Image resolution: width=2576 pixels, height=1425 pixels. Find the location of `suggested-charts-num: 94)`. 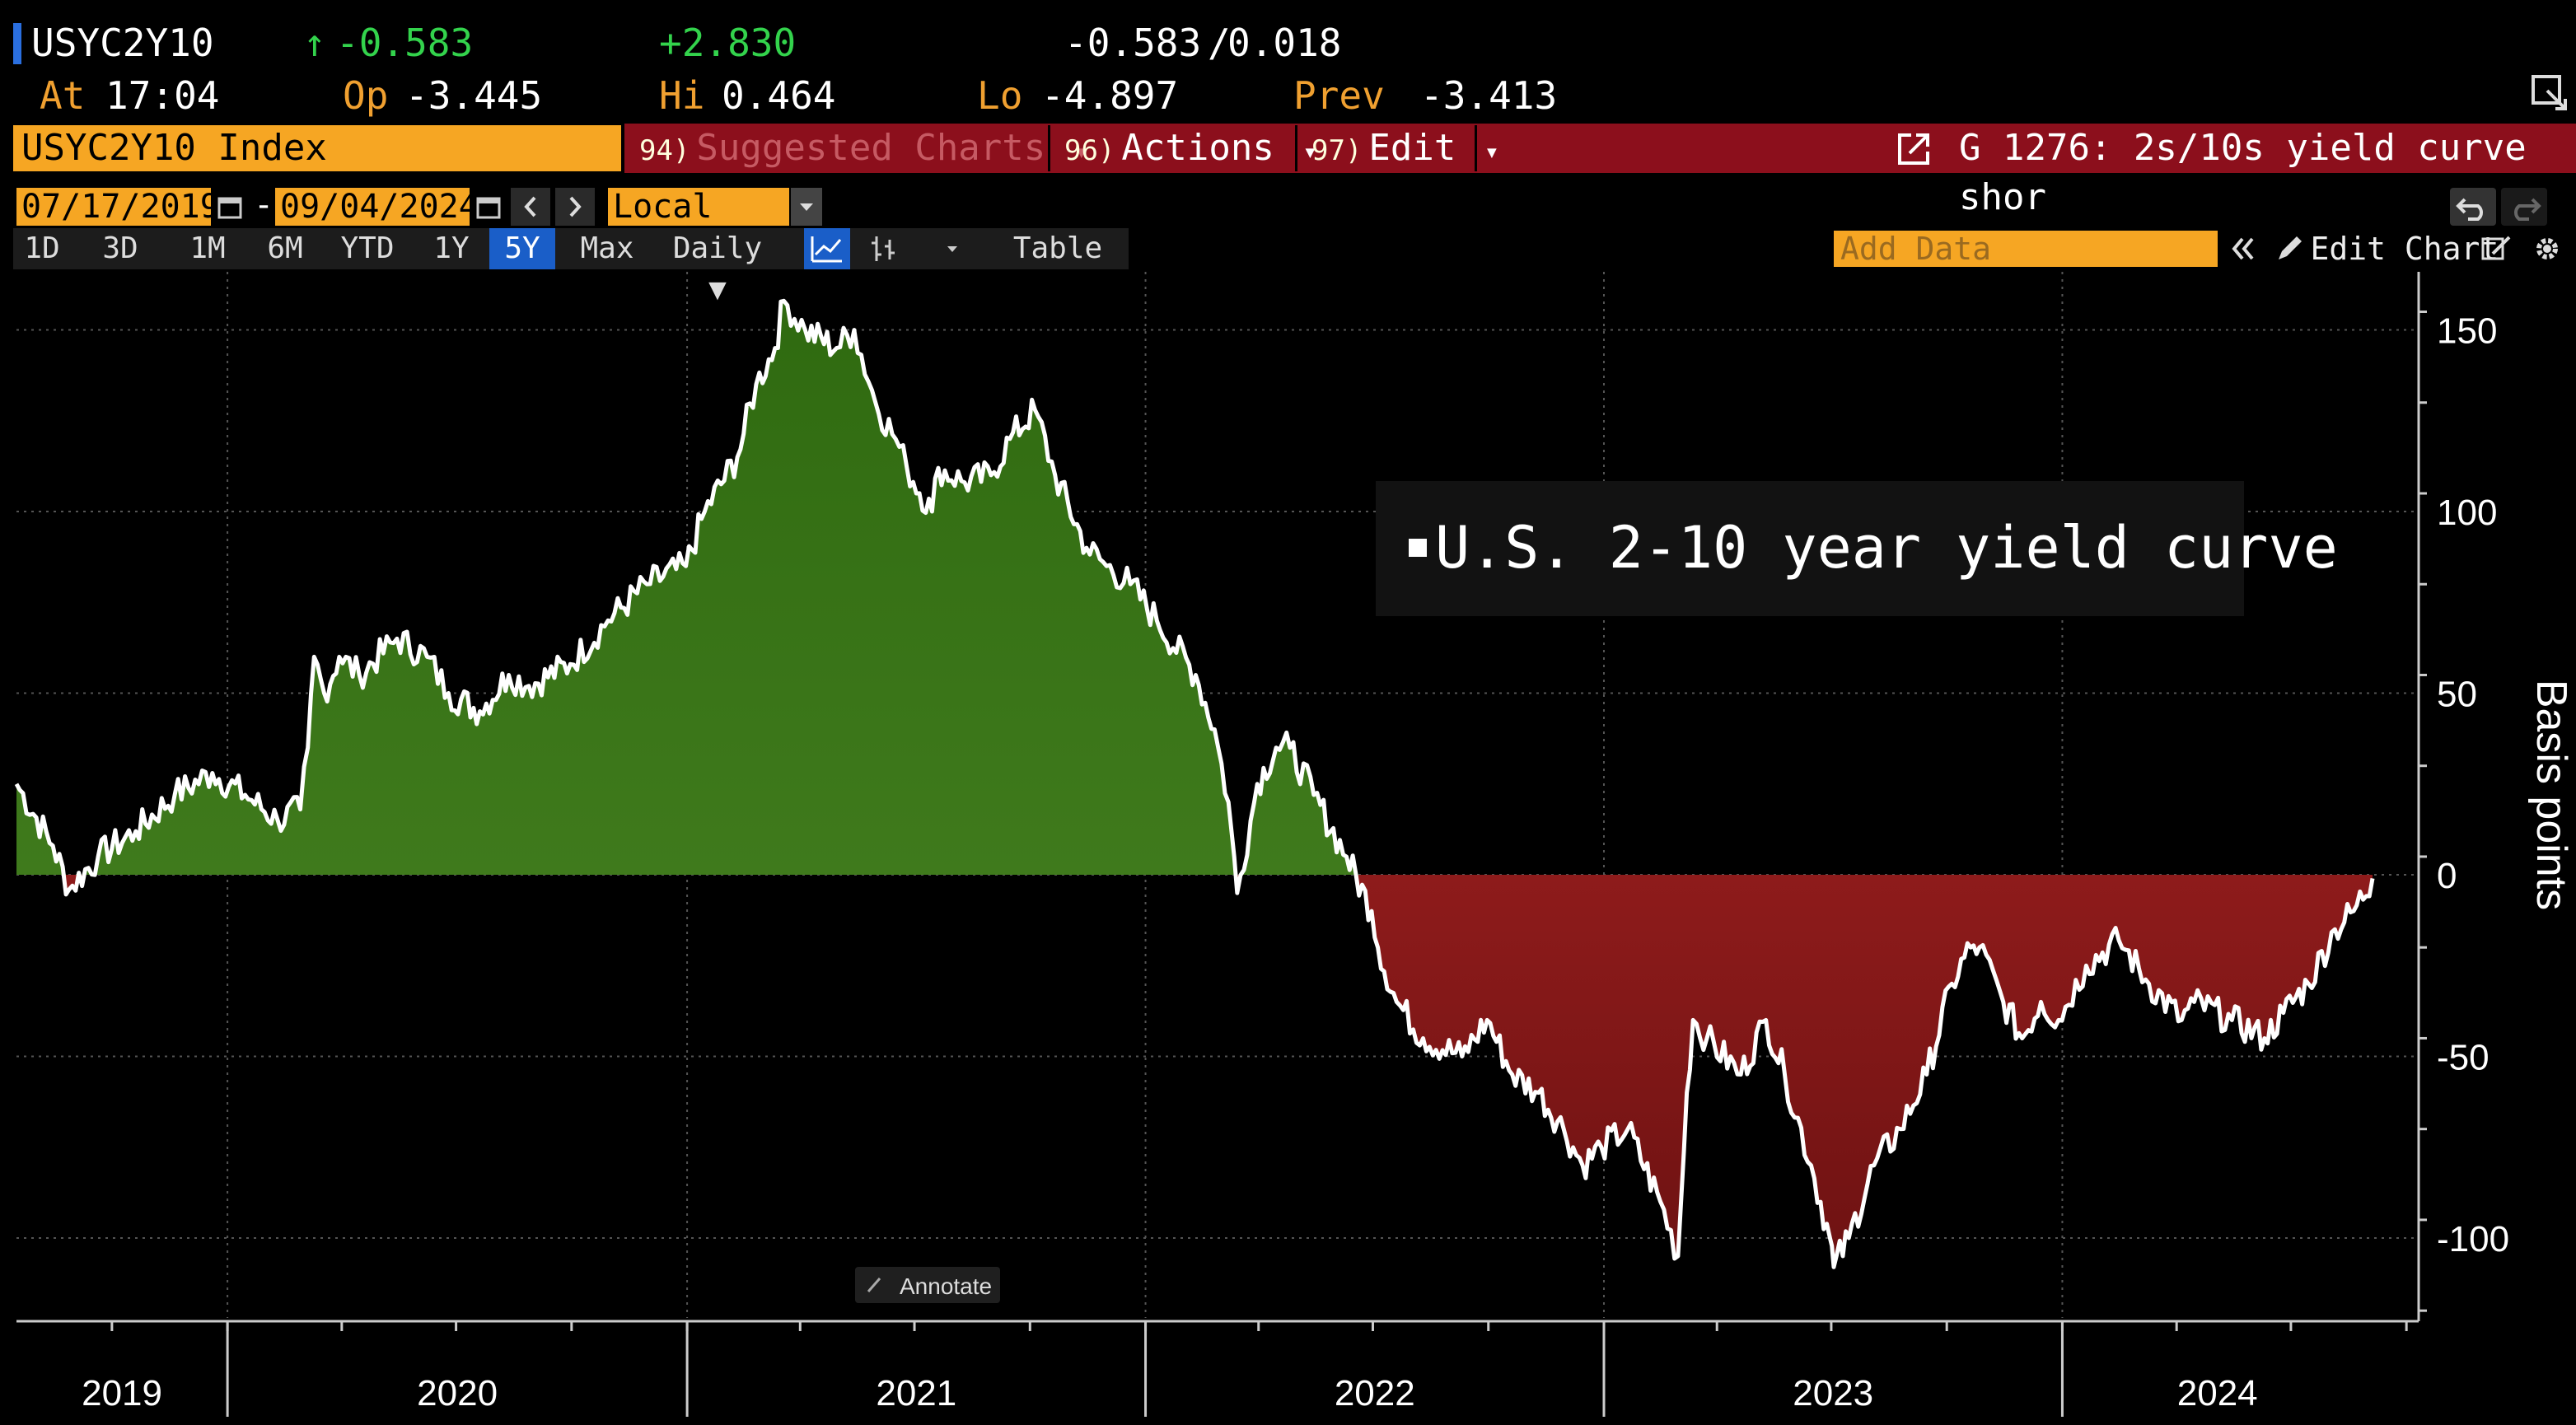

suggested-charts-num: 94) is located at coordinates (664, 150).